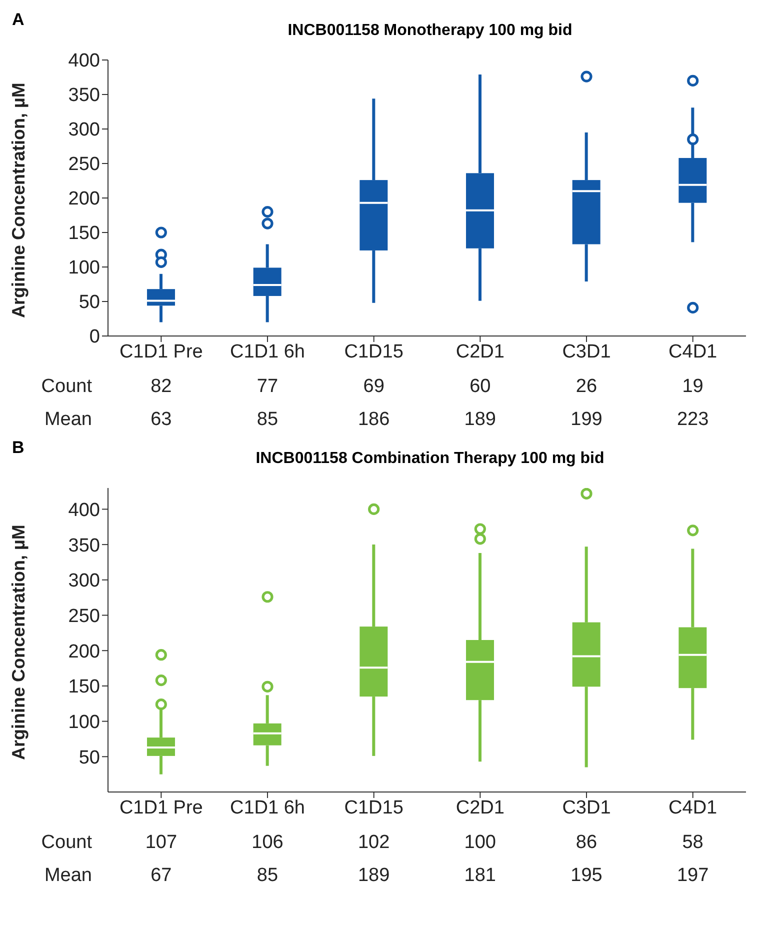  What do you see at coordinates (587, 419) in the screenshot?
I see `text: 199` at bounding box center [587, 419].